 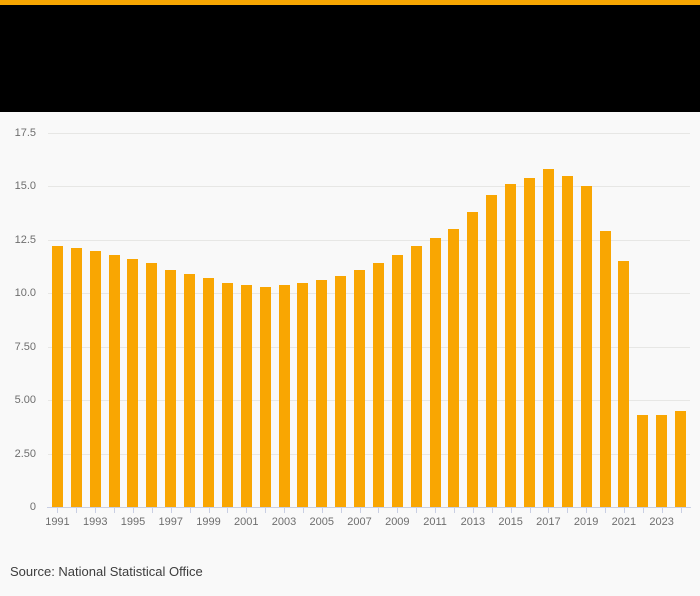 What do you see at coordinates (133, 522) in the screenshot?
I see `x-axis-label: 1995` at bounding box center [133, 522].